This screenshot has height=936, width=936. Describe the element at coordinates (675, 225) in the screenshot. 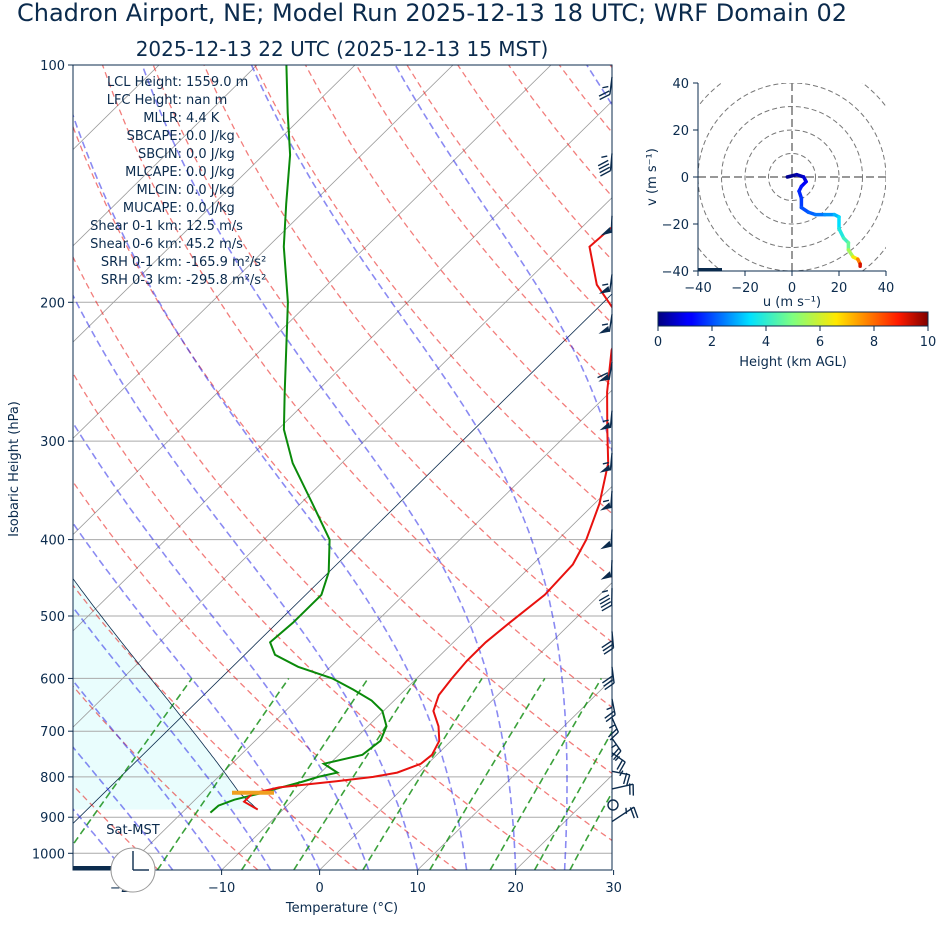

I see `hodograph-y-tick-label: −20` at that location.